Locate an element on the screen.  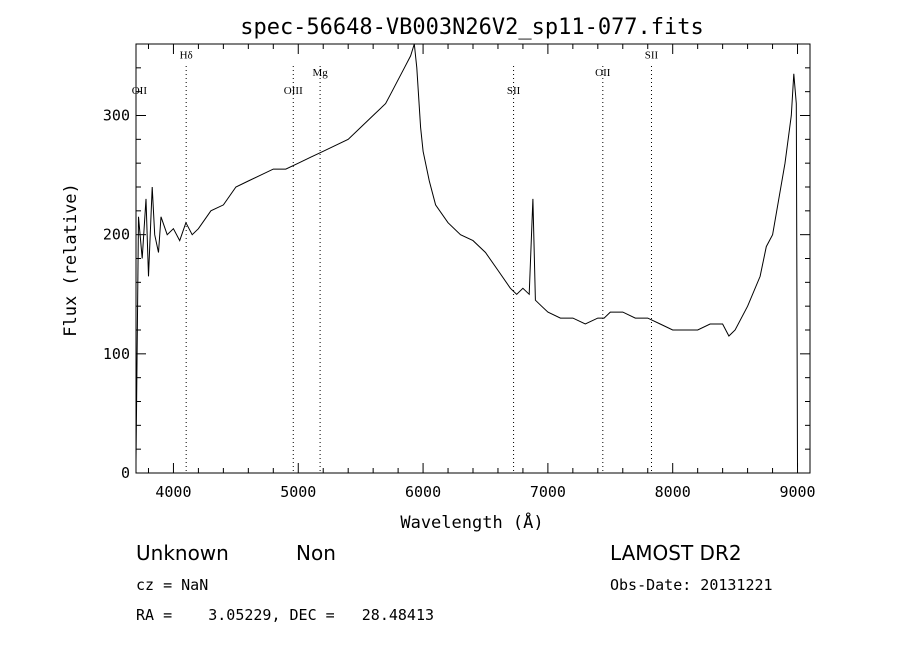
y-tick-label: 300 is located at coordinates (116, 116).